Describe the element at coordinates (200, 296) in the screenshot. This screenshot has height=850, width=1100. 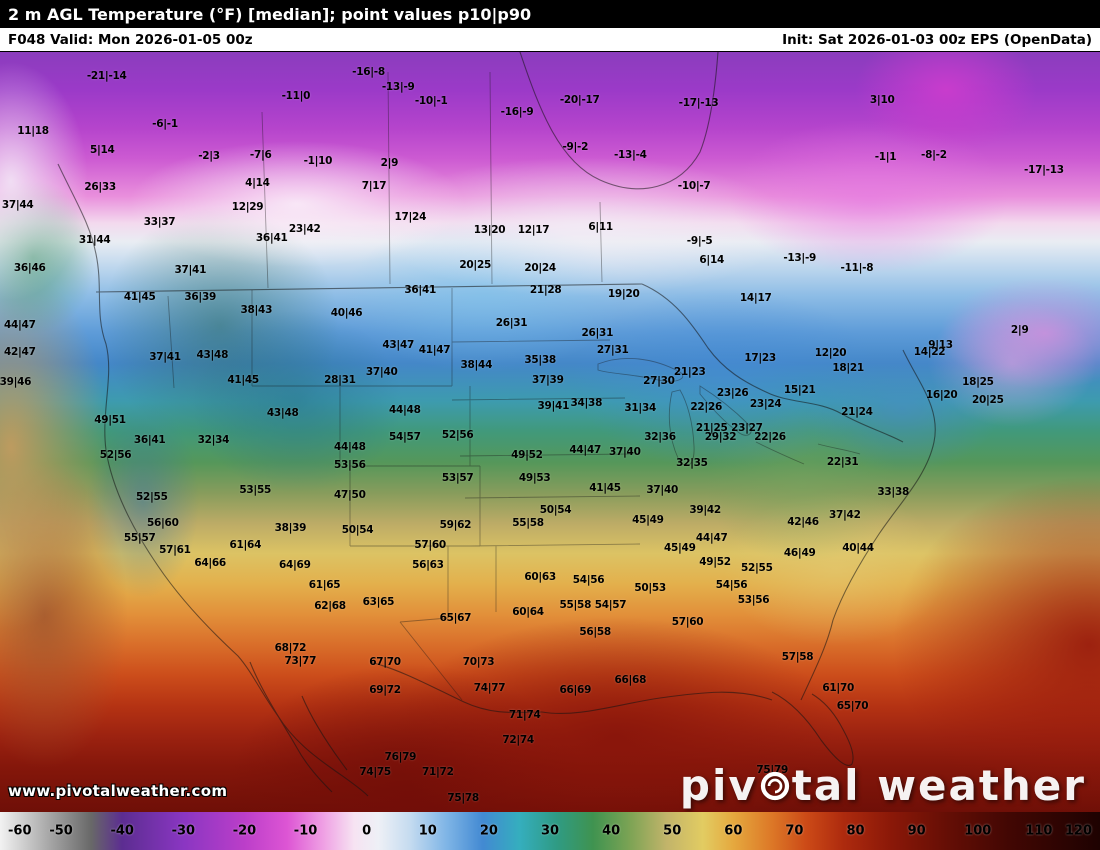
I see `point-value: 36|39` at that location.